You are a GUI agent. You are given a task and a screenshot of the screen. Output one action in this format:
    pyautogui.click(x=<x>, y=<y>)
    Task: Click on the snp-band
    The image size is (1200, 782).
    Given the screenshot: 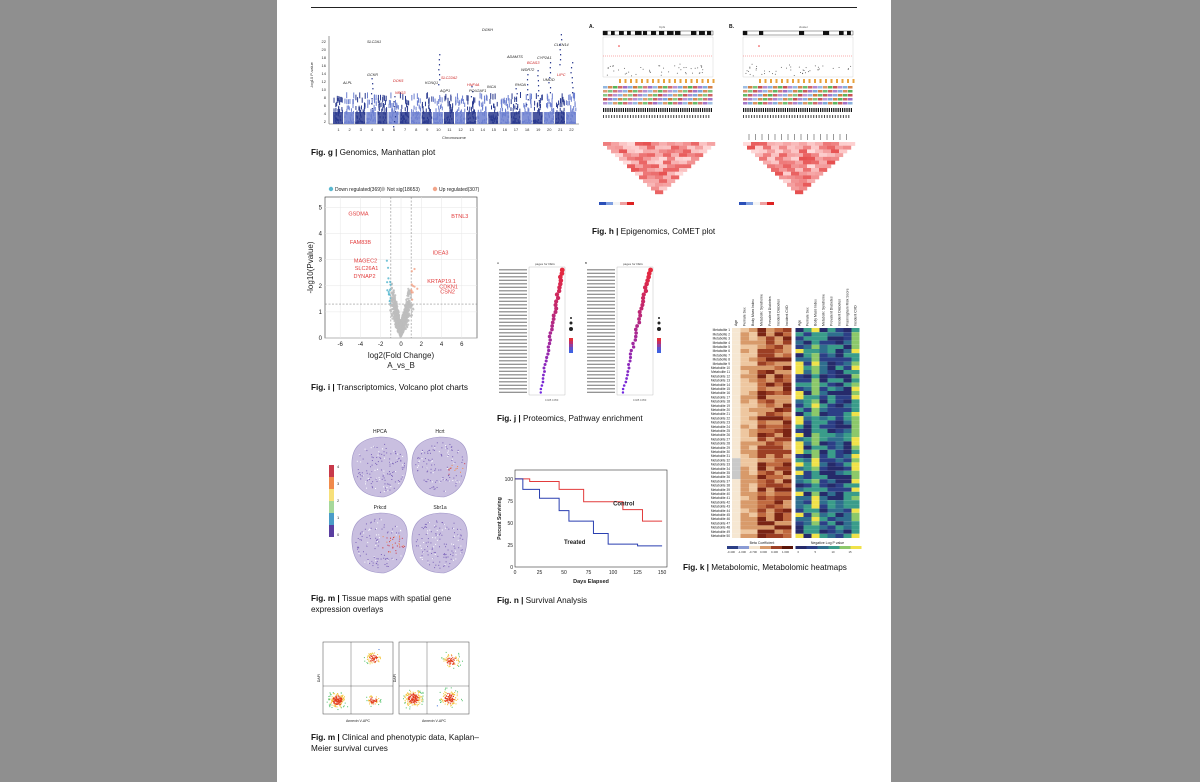 What is the action you would take?
    pyautogui.click(x=493, y=118)
    